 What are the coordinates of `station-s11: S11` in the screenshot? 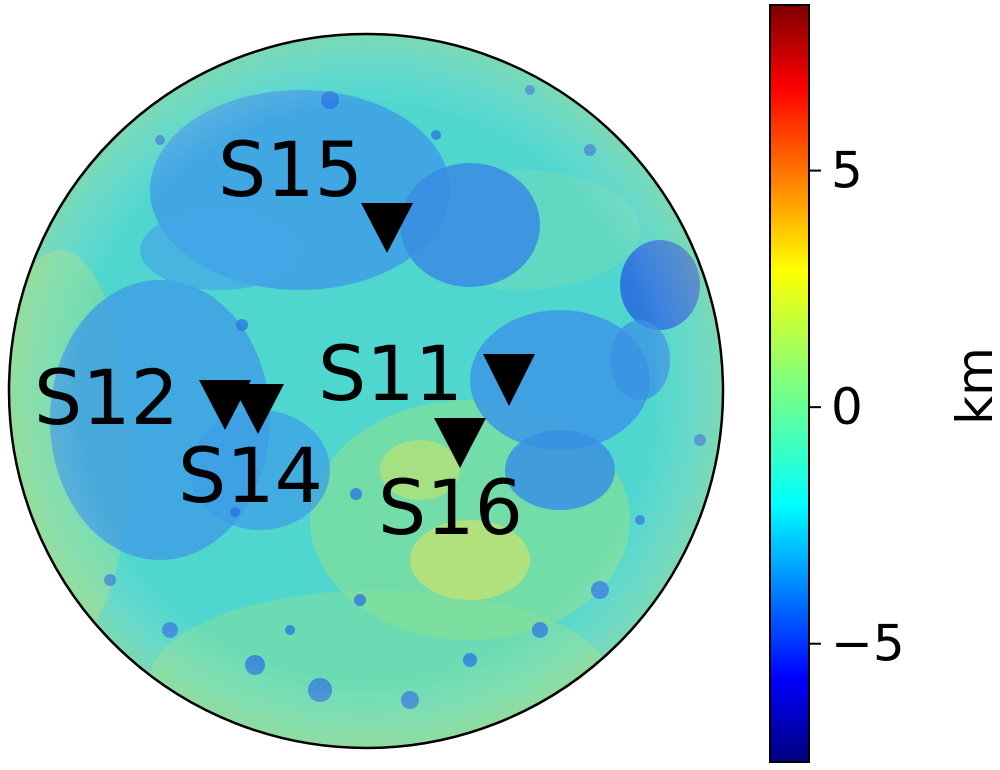 It's located at (426, 373).